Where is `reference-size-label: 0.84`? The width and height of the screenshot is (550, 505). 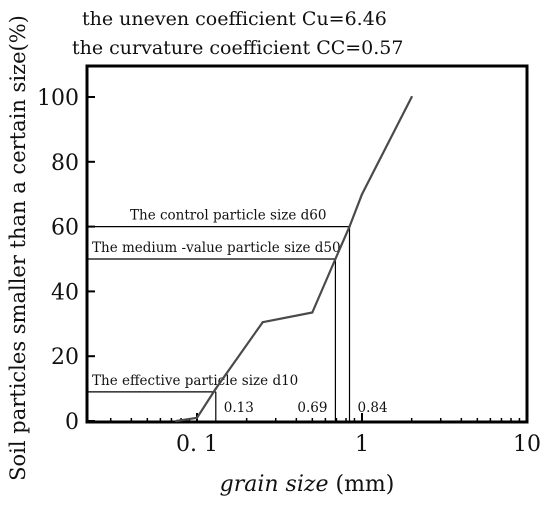 reference-size-label: 0.84 is located at coordinates (373, 408).